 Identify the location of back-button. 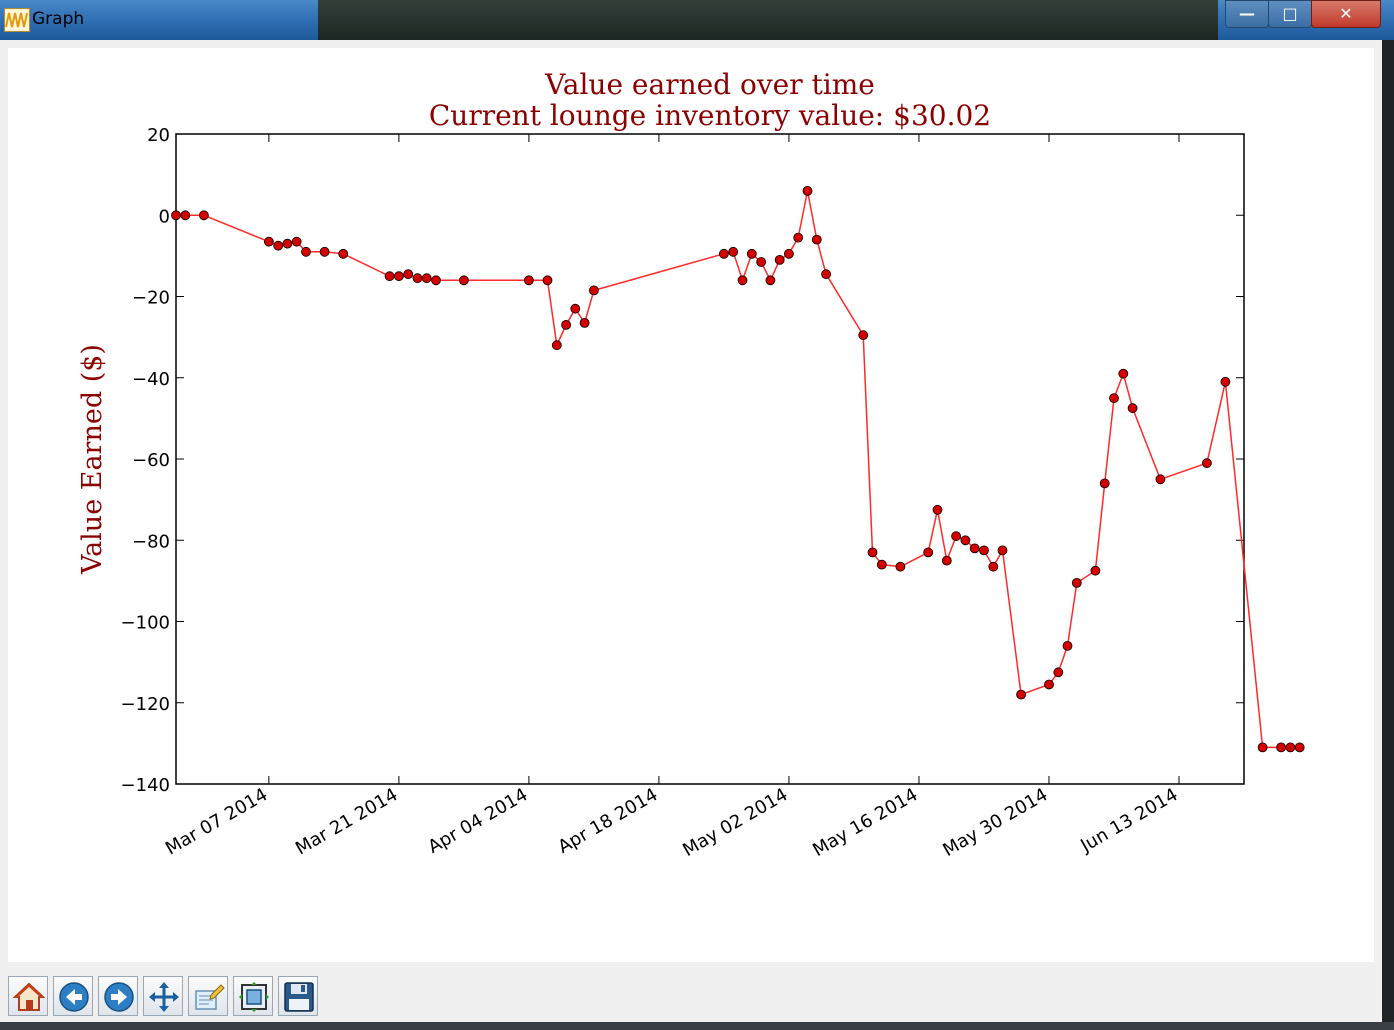
(73, 996).